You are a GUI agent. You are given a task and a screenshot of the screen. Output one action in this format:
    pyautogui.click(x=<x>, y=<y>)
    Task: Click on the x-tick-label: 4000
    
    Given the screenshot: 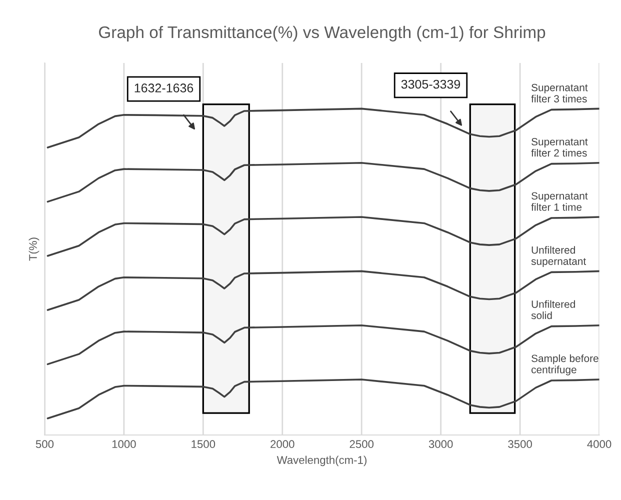 What is the action you would take?
    pyautogui.click(x=599, y=444)
    